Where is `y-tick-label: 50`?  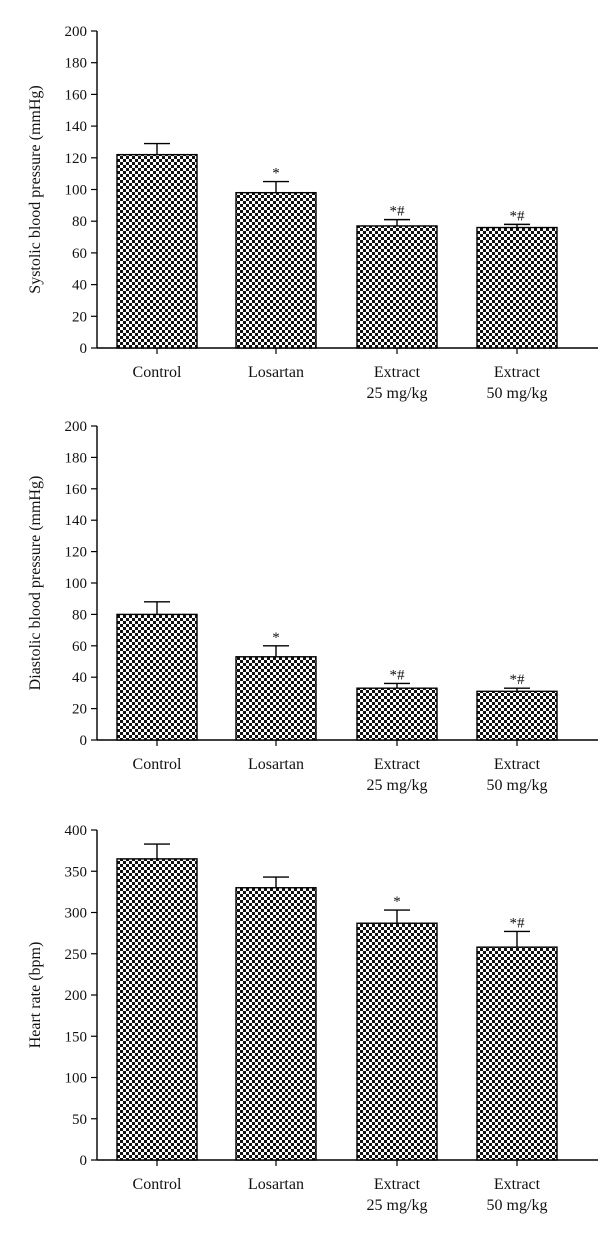 y-tick-label: 50 is located at coordinates (79, 1120).